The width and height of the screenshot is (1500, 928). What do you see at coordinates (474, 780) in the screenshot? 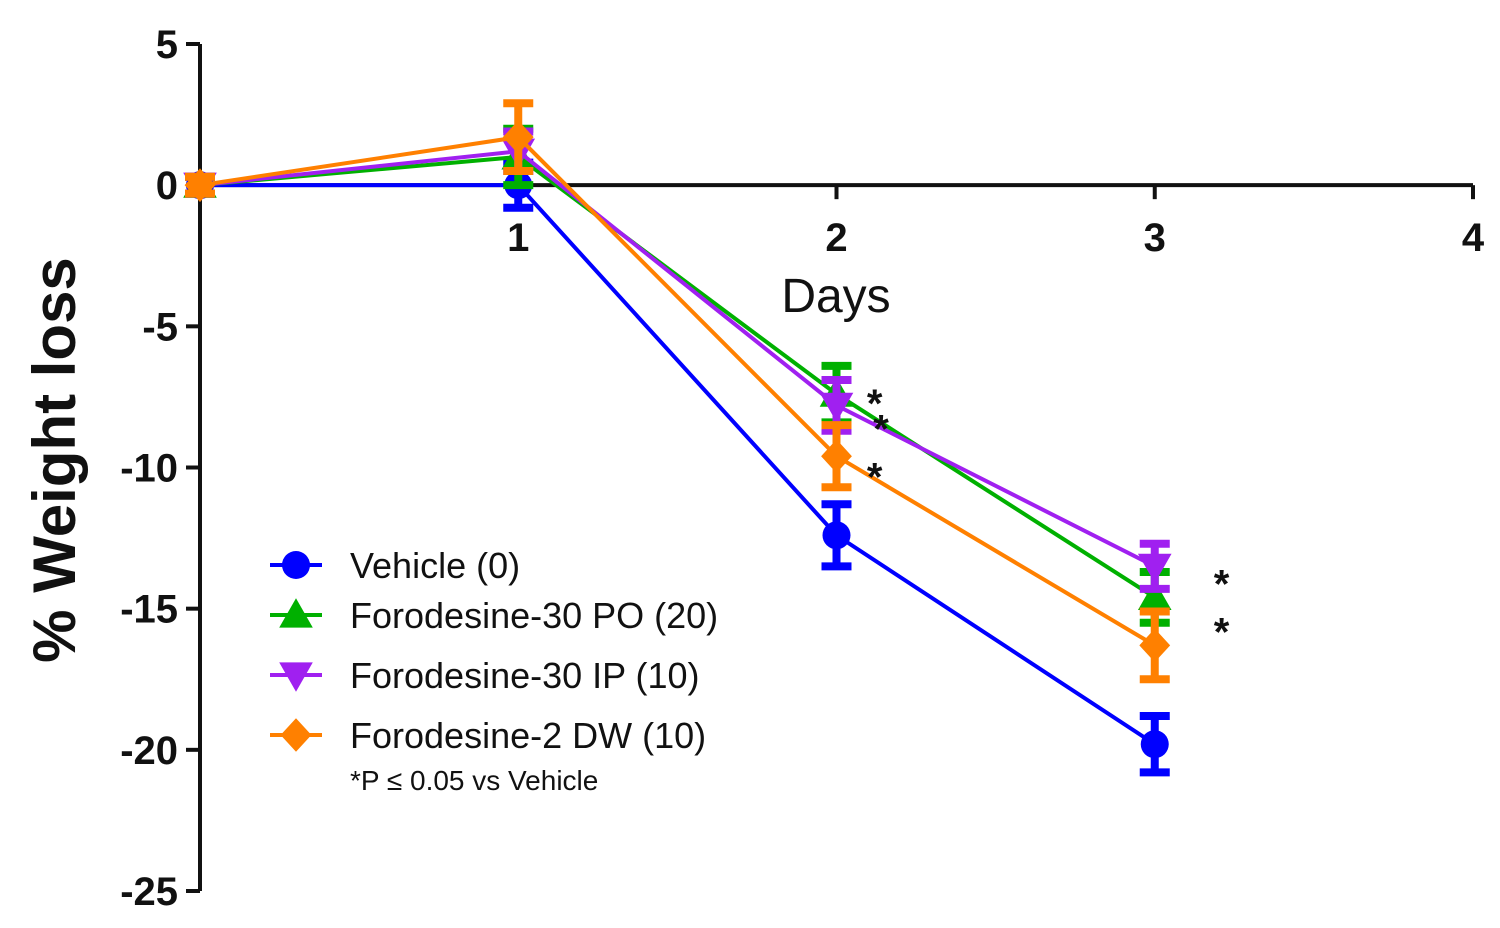
I see `footnote: *P ≤ 0.05 vs Vehicle` at bounding box center [474, 780].